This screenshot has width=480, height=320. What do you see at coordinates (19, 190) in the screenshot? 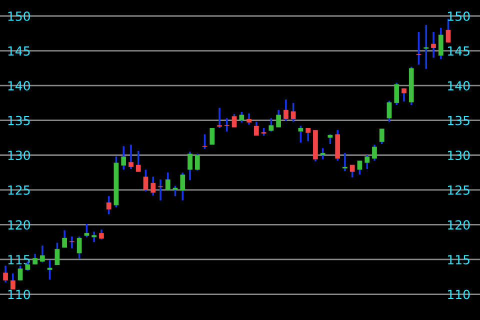
I see `y-tick-label: 125` at bounding box center [19, 190].